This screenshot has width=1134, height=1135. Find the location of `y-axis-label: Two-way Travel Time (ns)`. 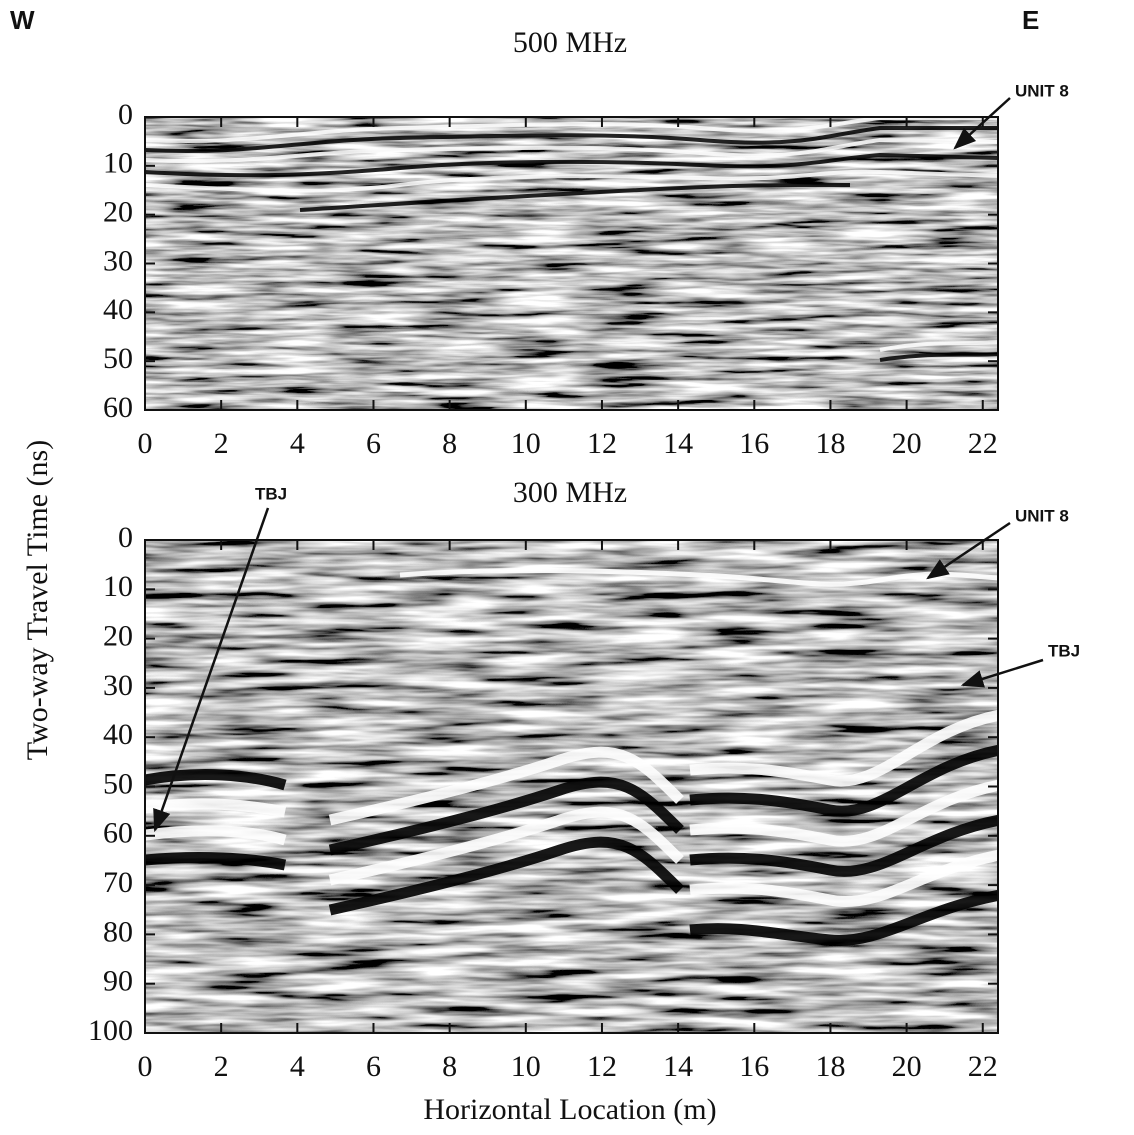

y-axis-label: Two-way Travel Time (ns) is located at coordinates (37, 600).